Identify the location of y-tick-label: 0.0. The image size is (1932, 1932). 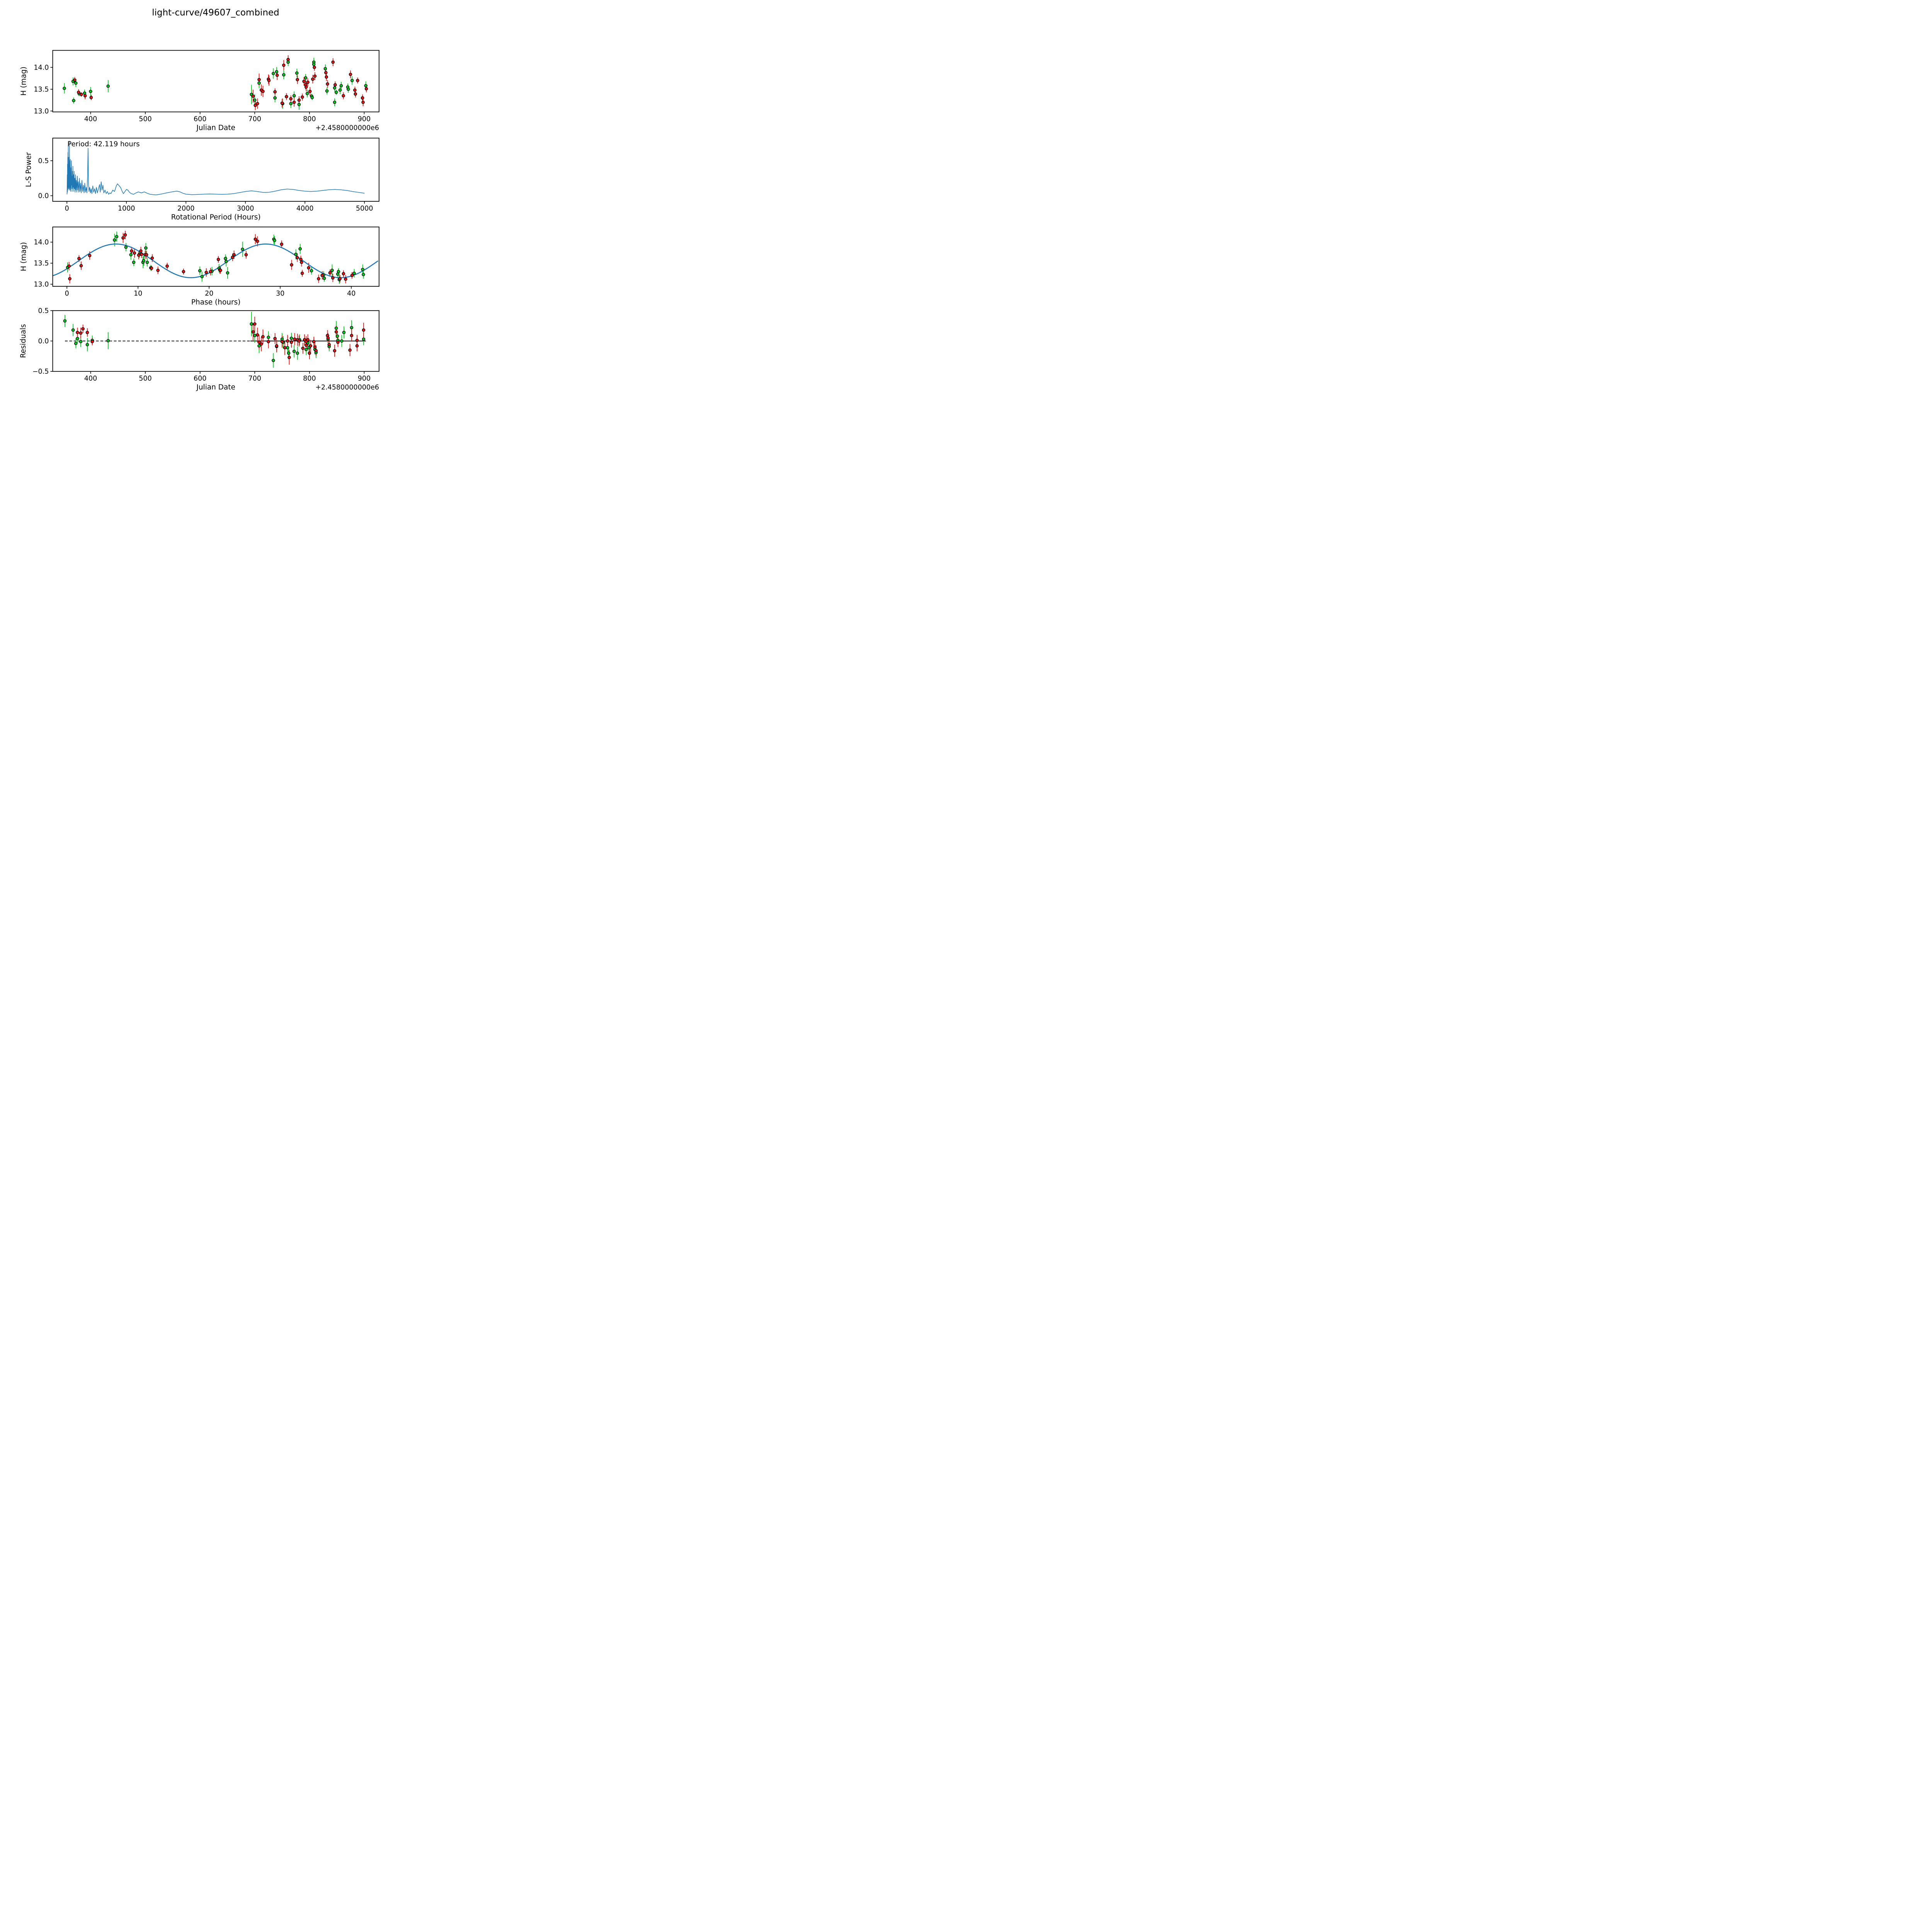
(43, 342).